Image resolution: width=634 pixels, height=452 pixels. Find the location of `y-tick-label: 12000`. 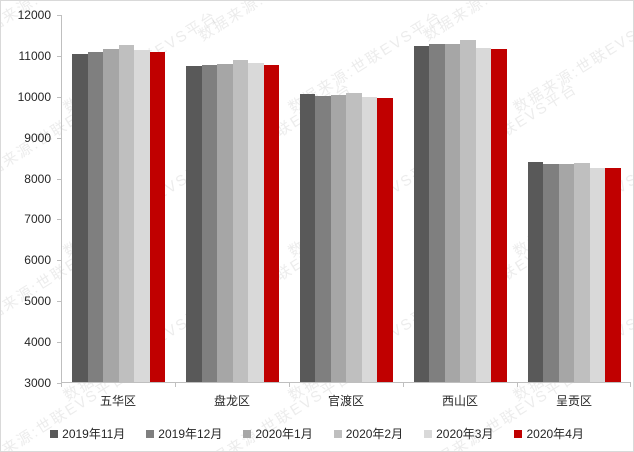

y-tick-label: 12000 is located at coordinates (34, 15).